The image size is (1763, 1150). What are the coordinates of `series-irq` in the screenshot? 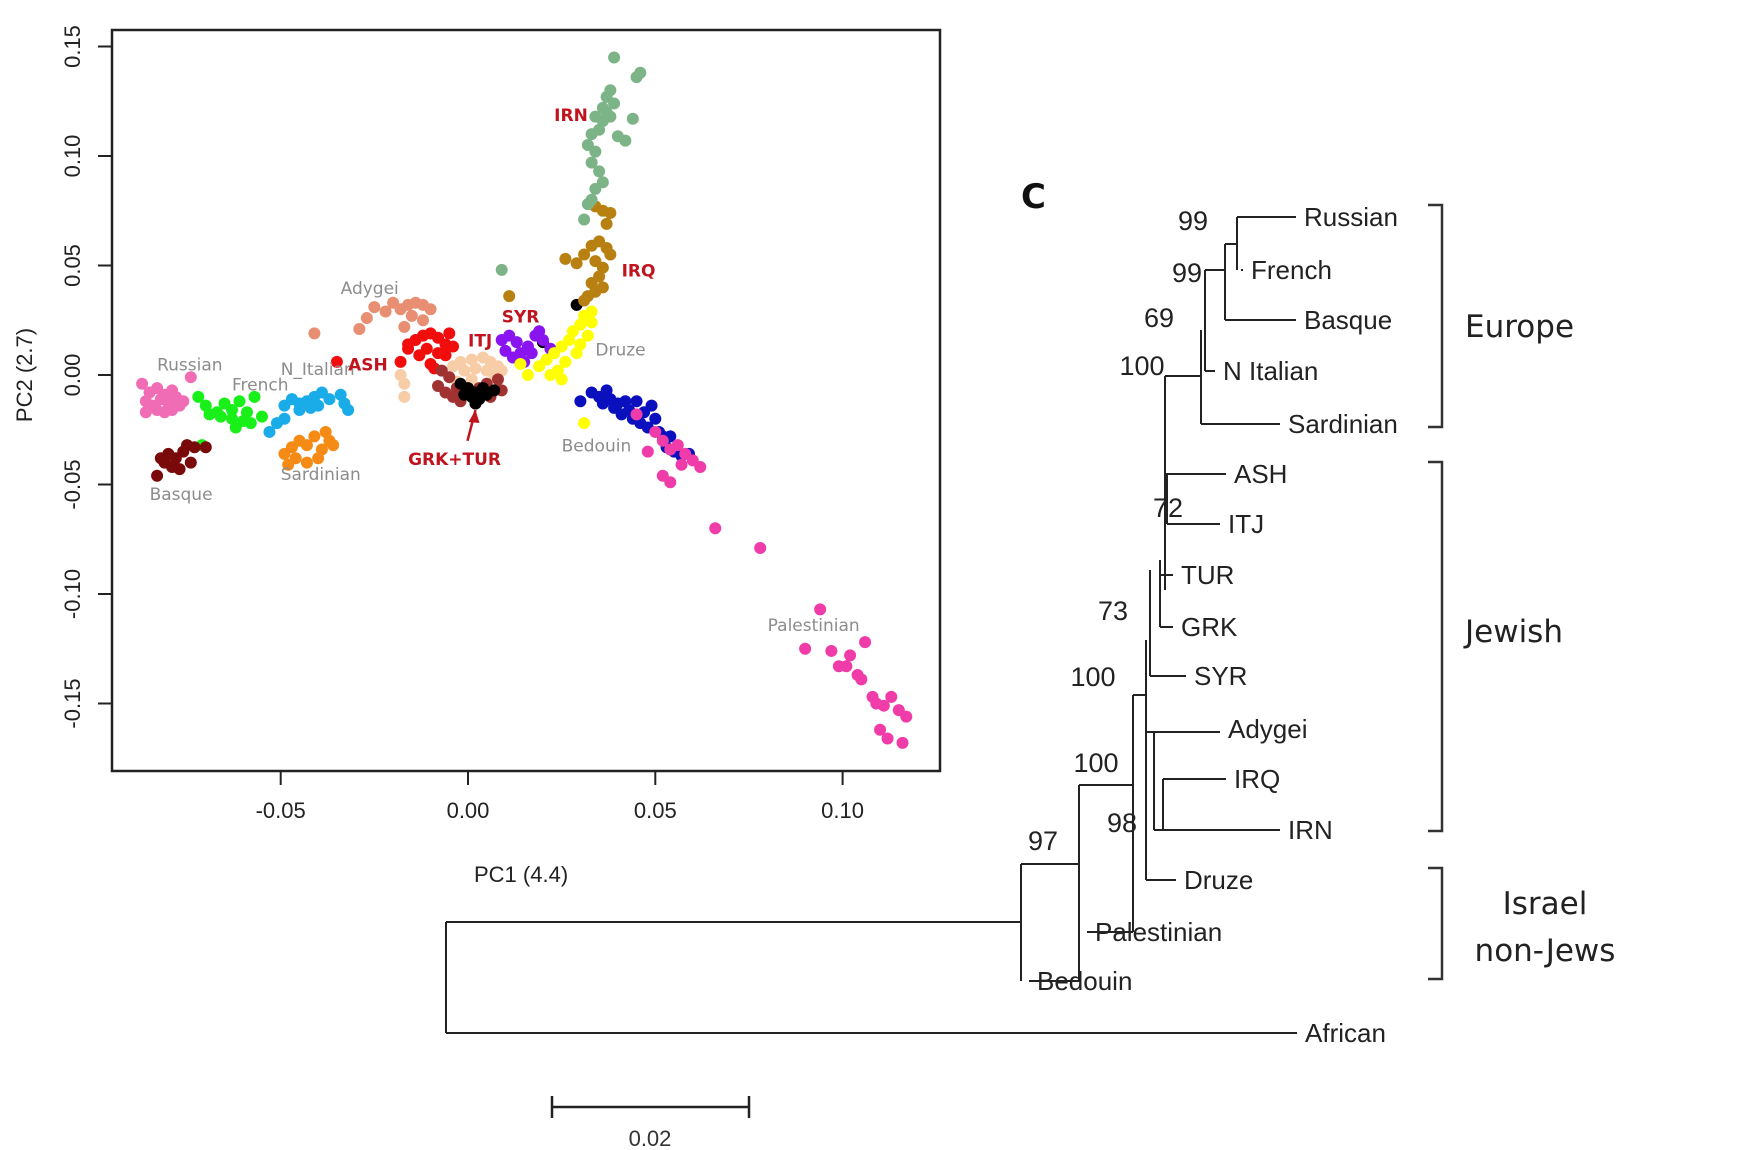 It's located at (560, 253).